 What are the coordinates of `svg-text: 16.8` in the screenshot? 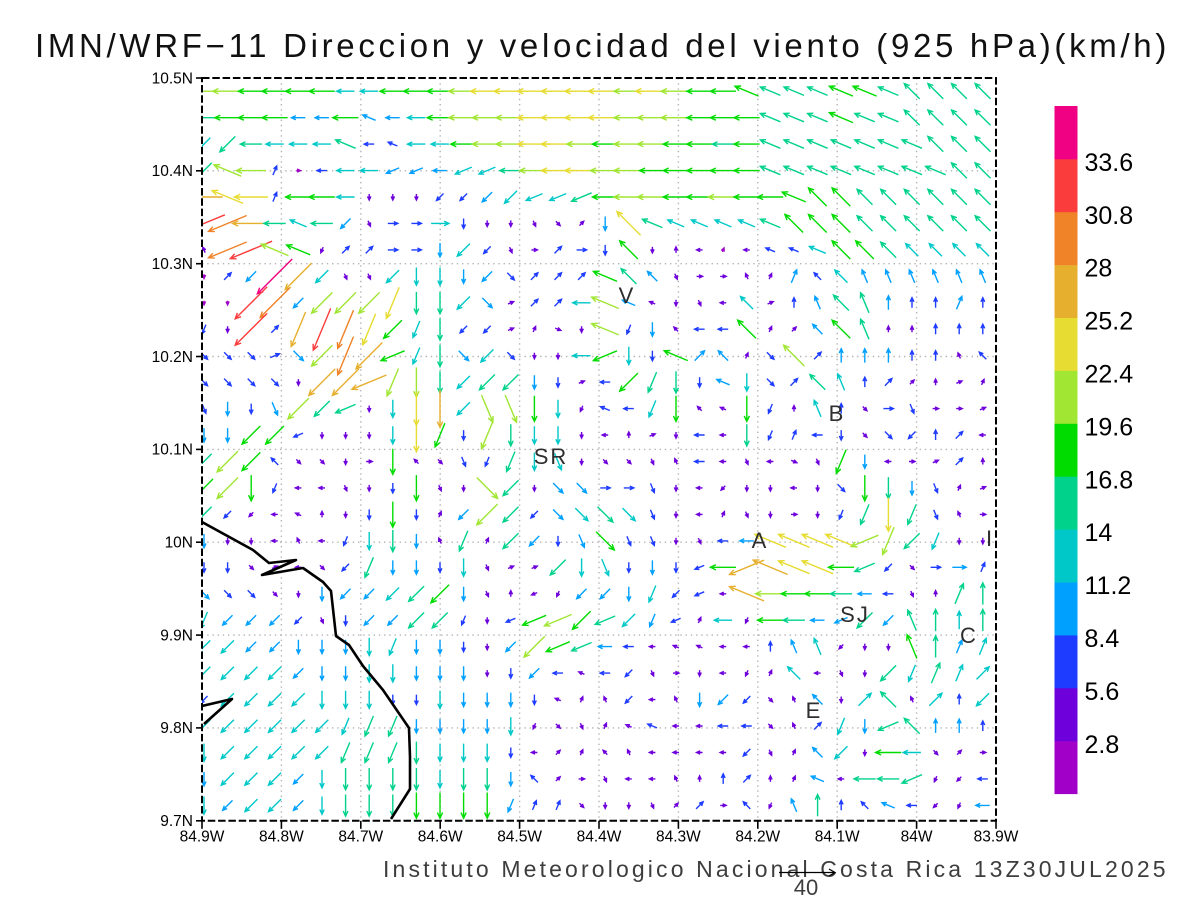 It's located at (1109, 480).